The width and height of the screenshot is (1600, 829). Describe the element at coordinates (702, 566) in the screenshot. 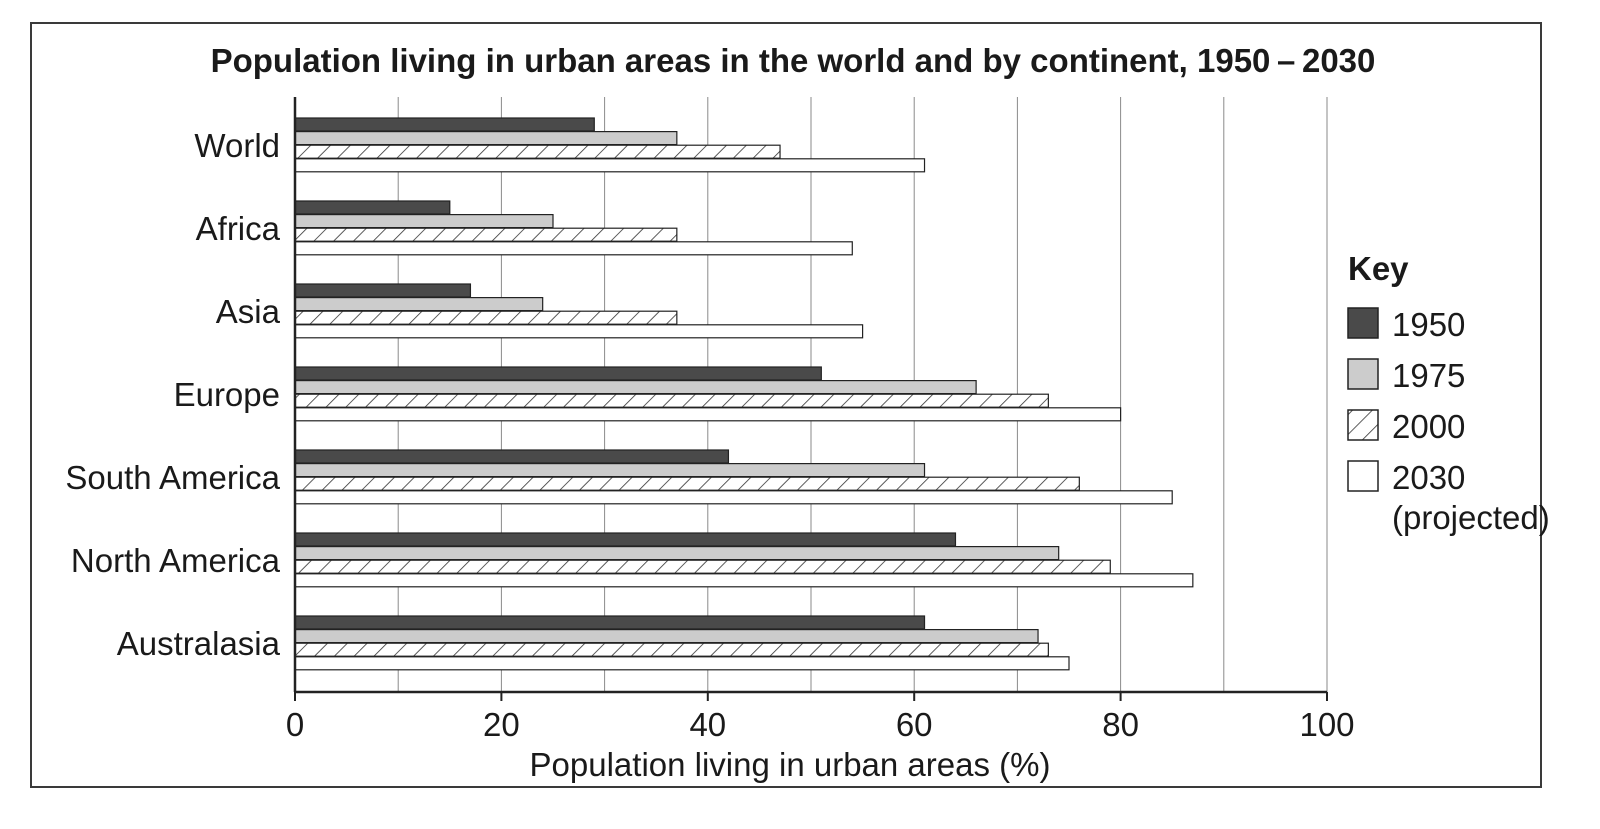

I see `bar-north-america-2000` at that location.